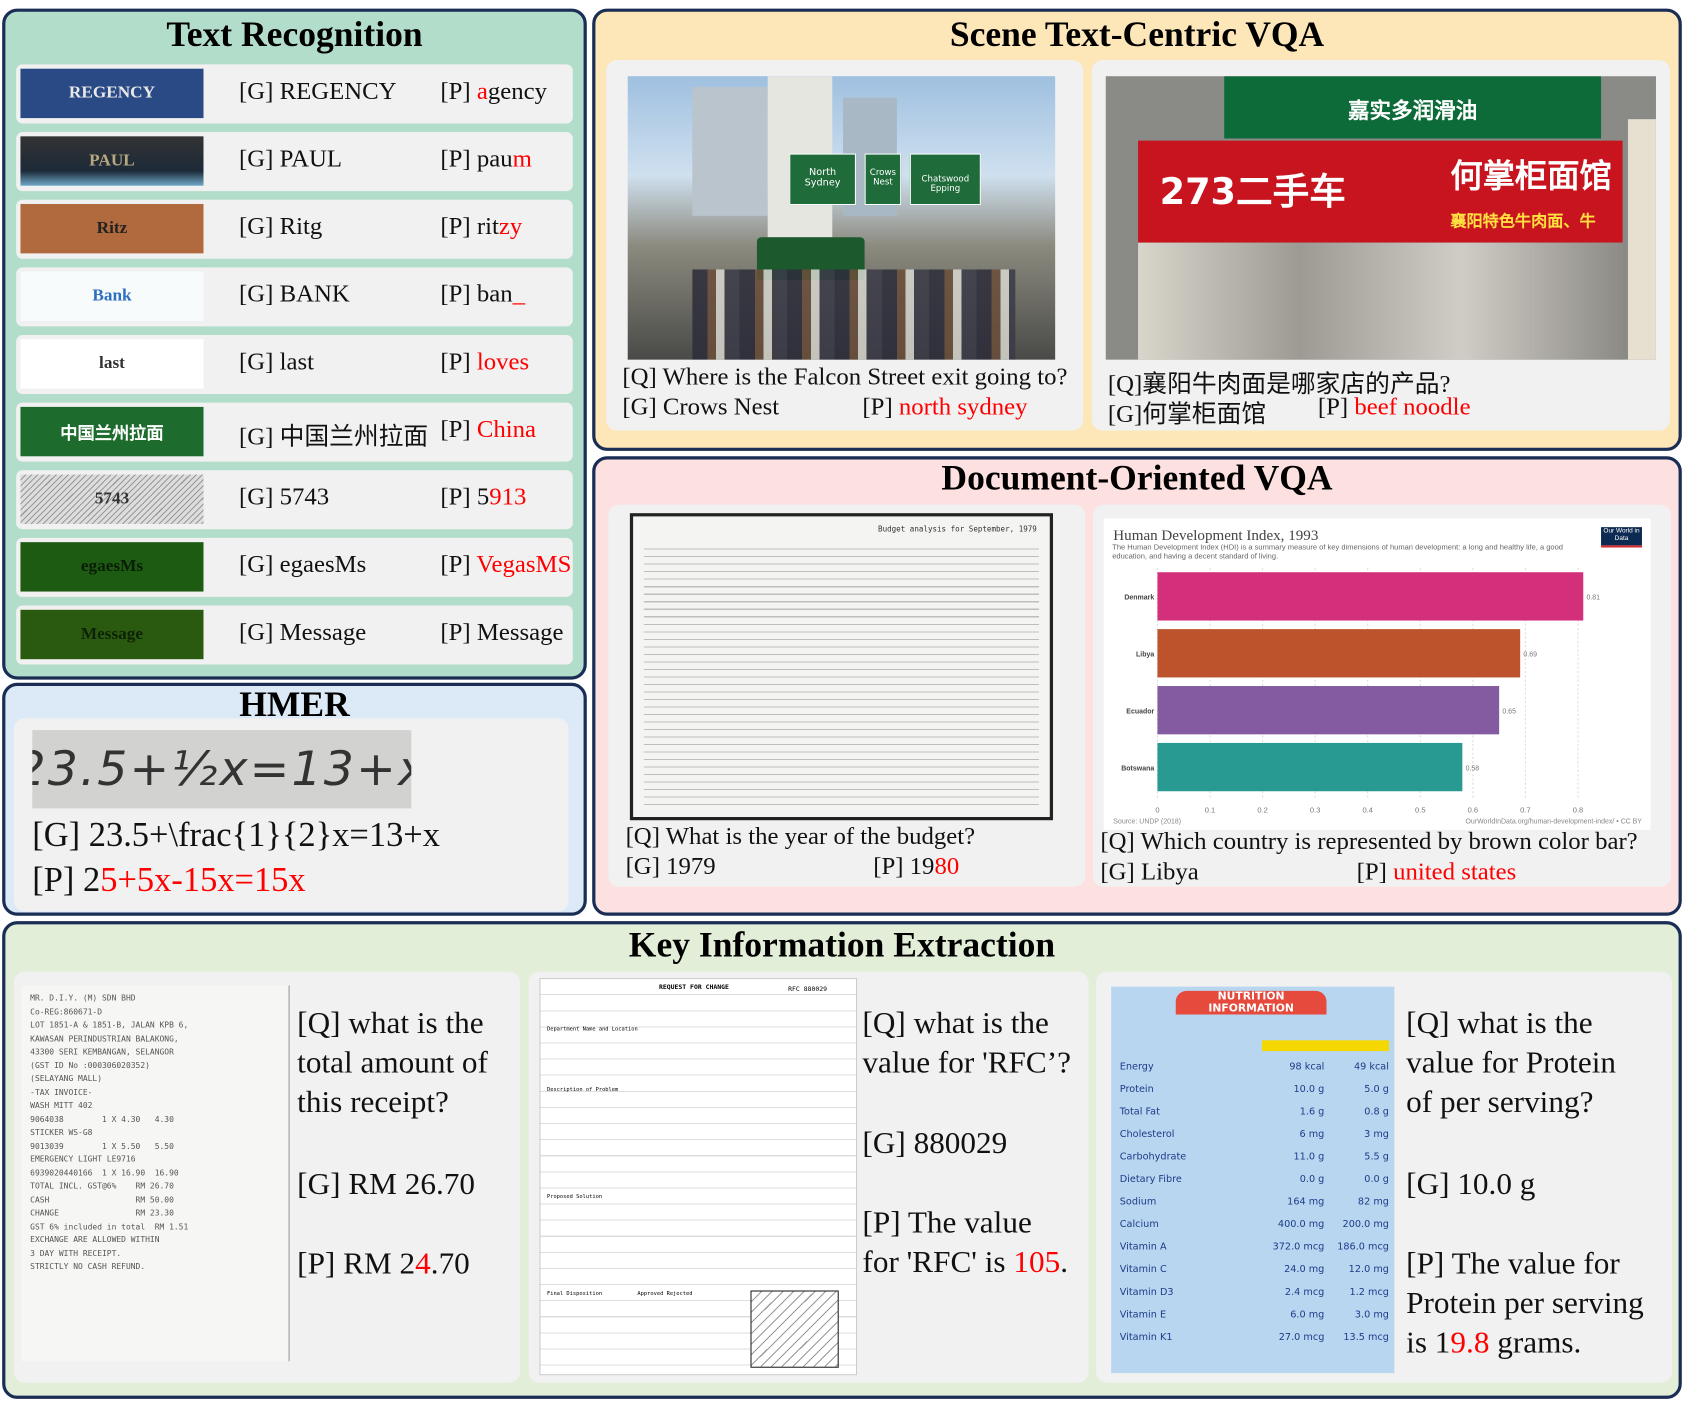  I want to click on ground-truth: [G] Message, so click(303, 632).